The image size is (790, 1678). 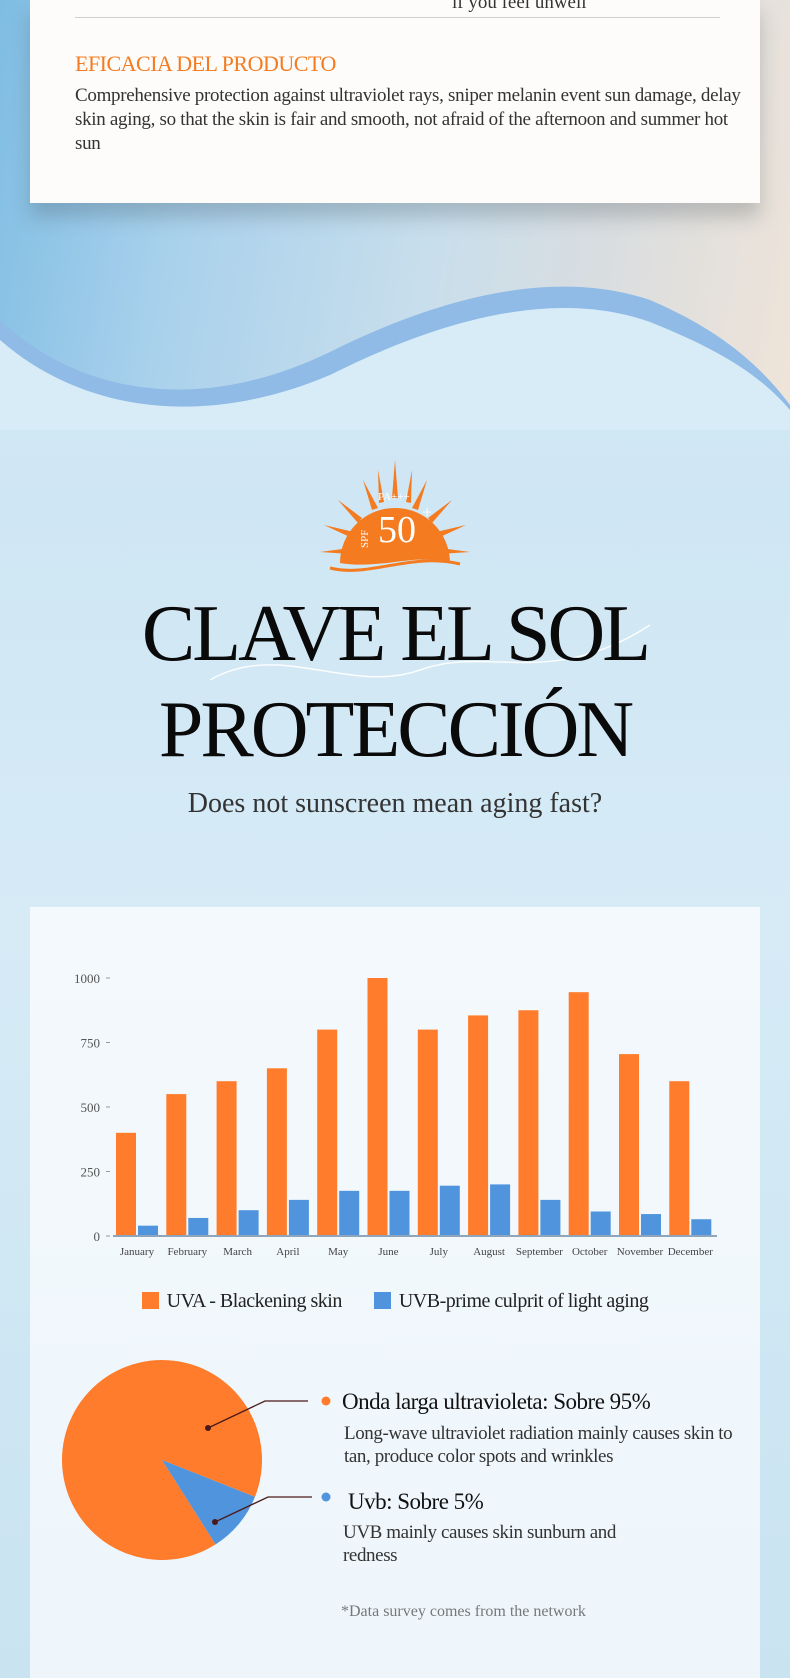 What do you see at coordinates (254, 1301) in the screenshot?
I see `legend-label: UVA - Blackening skin` at bounding box center [254, 1301].